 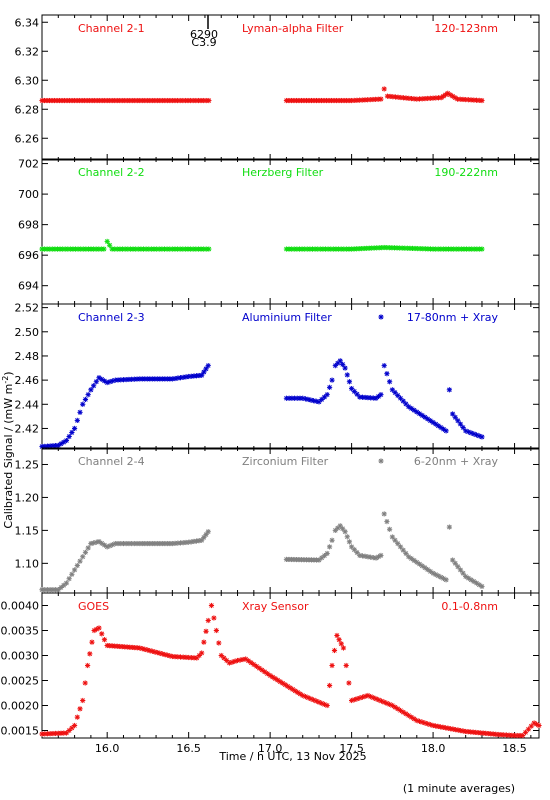 What do you see at coordinates (28, 255) in the screenshot?
I see `y-tick-label: 696` at bounding box center [28, 255].